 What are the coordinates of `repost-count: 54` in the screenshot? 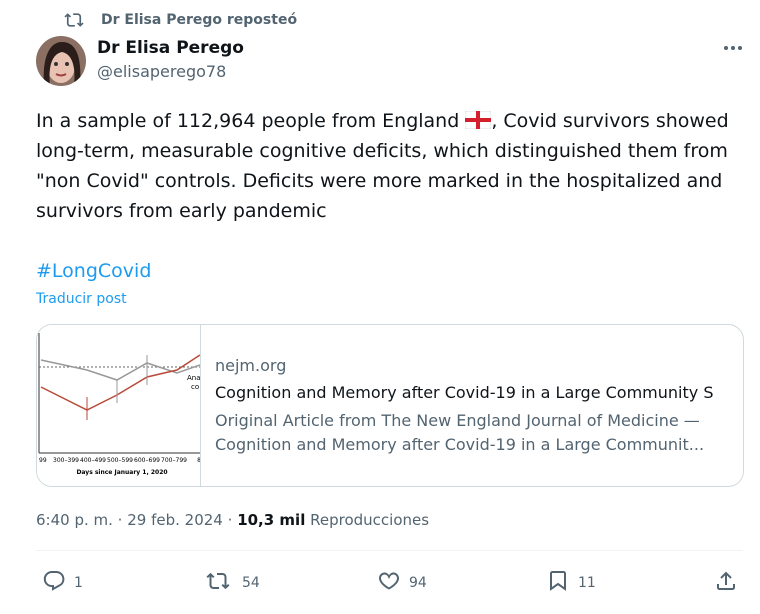 It's located at (251, 583).